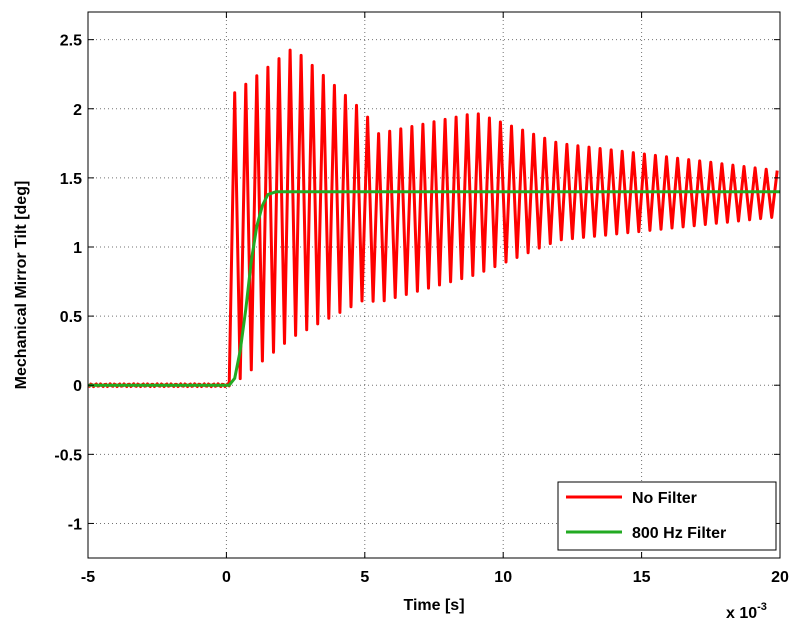 Image resolution: width=794 pixels, height=629 pixels. Describe the element at coordinates (503, 577) in the screenshot. I see `x-tick-label: 10` at that location.